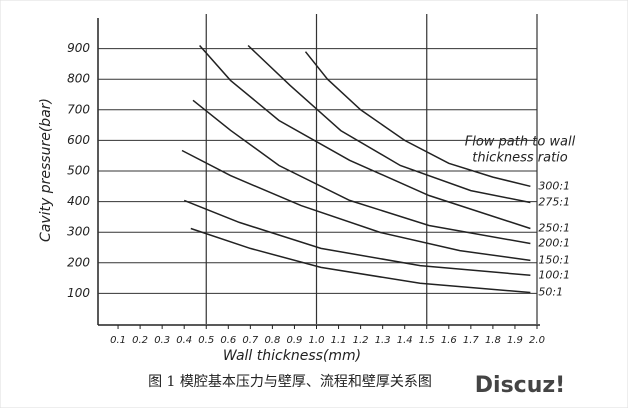 Image resolution: width=628 pixels, height=408 pixels. Describe the element at coordinates (78, 48) in the screenshot. I see `y-tick-label: 900` at that location.